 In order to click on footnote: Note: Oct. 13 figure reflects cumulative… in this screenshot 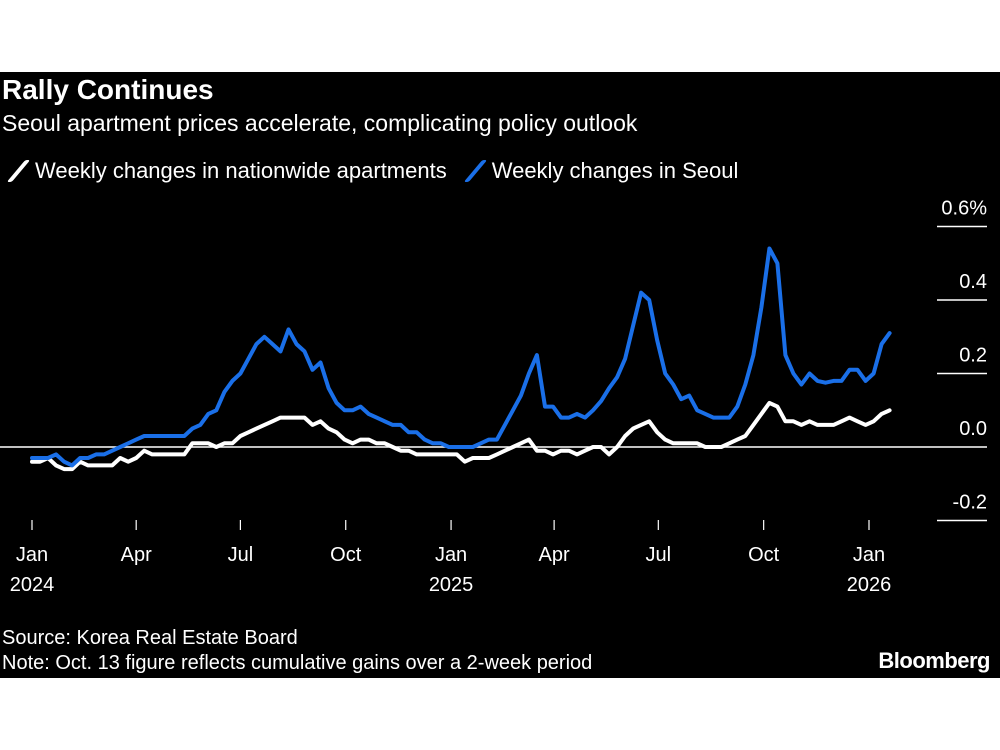, I will do `click(297, 663)`.